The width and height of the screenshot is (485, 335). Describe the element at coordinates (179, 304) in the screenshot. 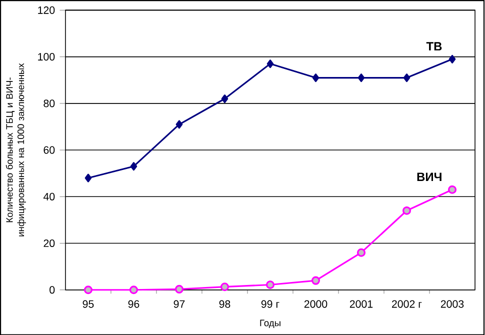

I see `x-tick-label: 97` at that location.